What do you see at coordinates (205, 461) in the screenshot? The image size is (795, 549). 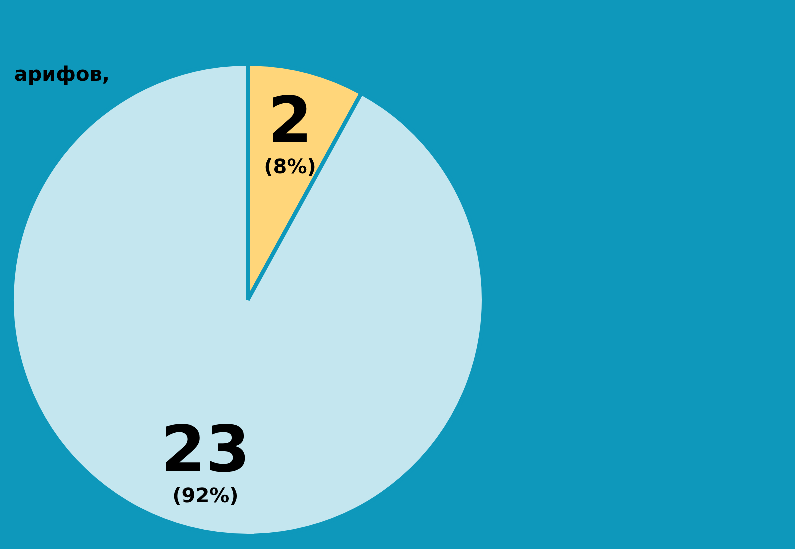 I see `text: 23 (92%)` at bounding box center [205, 461].